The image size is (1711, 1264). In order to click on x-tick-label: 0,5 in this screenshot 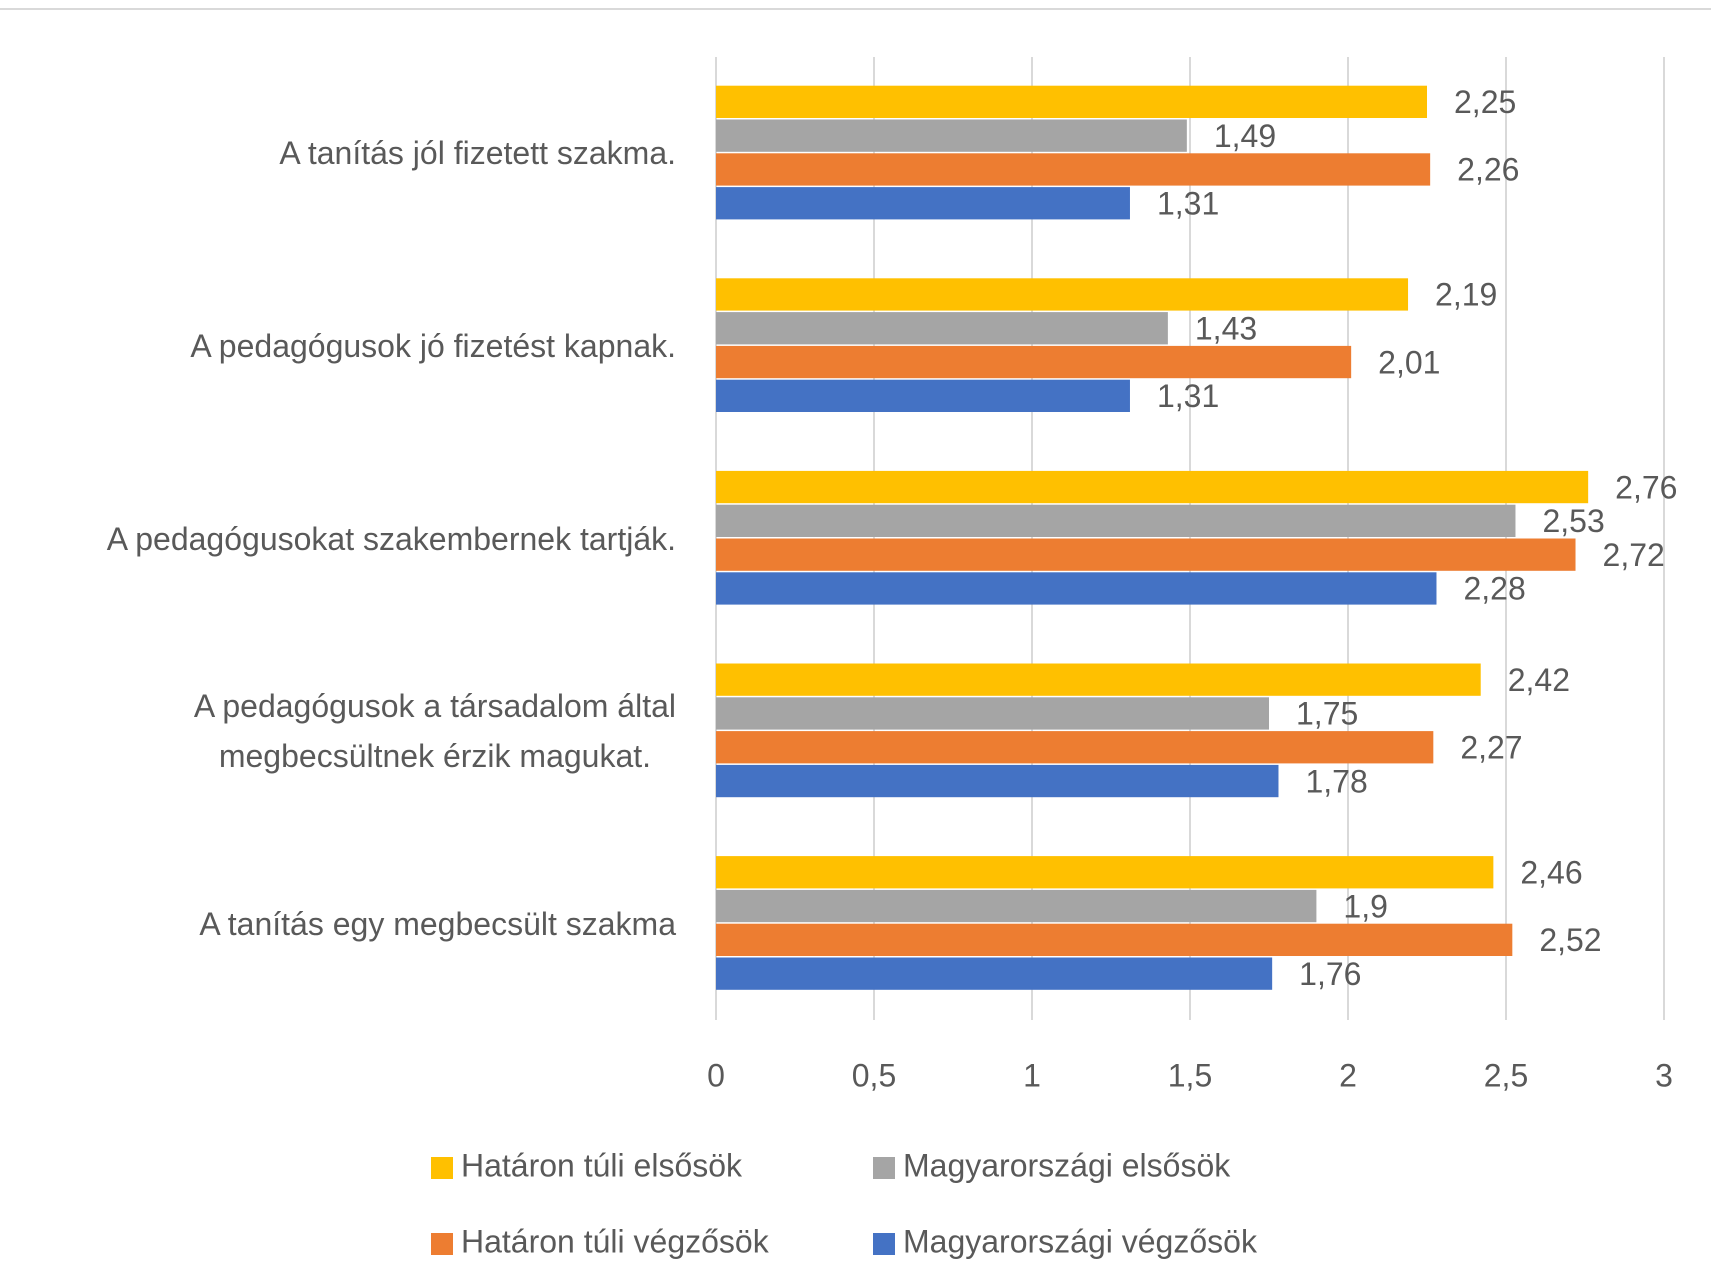, I will do `click(874, 1075)`.